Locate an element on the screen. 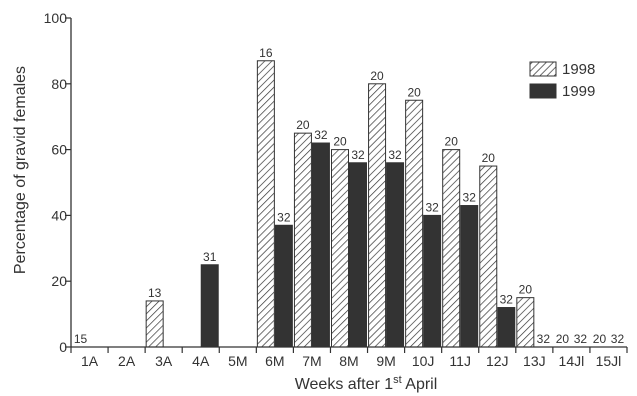 The width and height of the screenshot is (637, 396). legend-swatch-1998 is located at coordinates (543, 69).